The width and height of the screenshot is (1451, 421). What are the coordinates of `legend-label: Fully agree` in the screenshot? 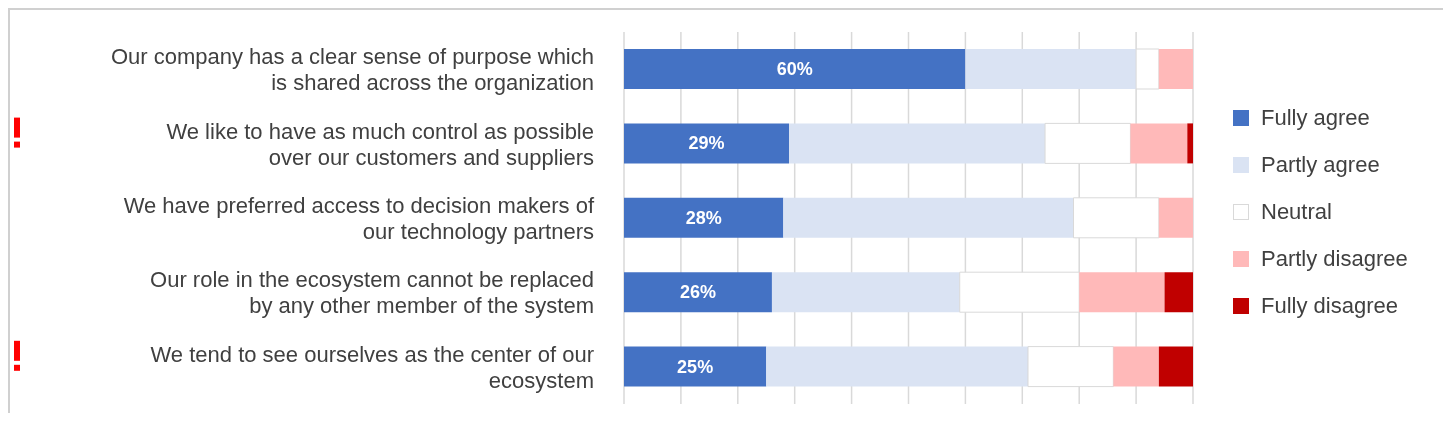 It's located at (1315, 117).